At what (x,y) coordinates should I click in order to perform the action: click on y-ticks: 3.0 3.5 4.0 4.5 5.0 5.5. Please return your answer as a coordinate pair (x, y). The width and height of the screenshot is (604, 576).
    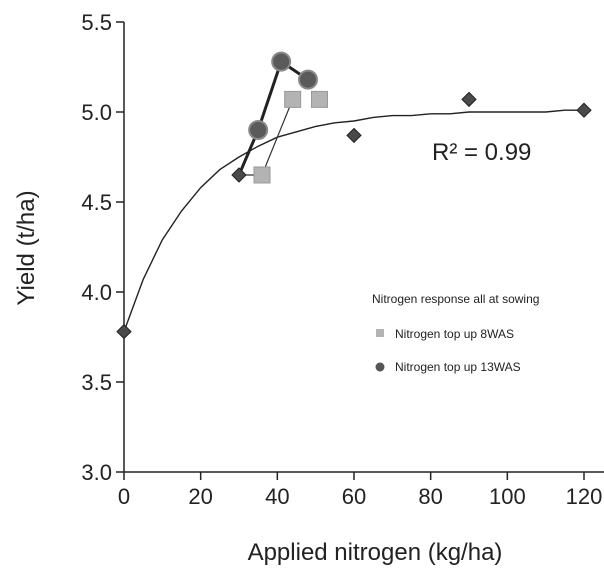
    Looking at the image, I should click on (102, 247).